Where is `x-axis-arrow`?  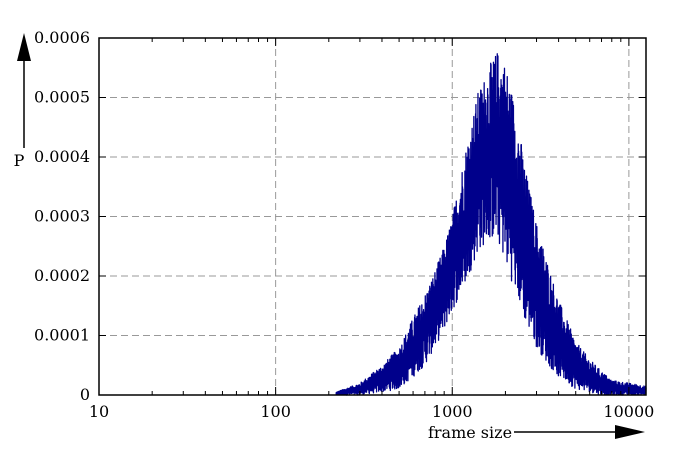 x-axis-arrow is located at coordinates (579, 432).